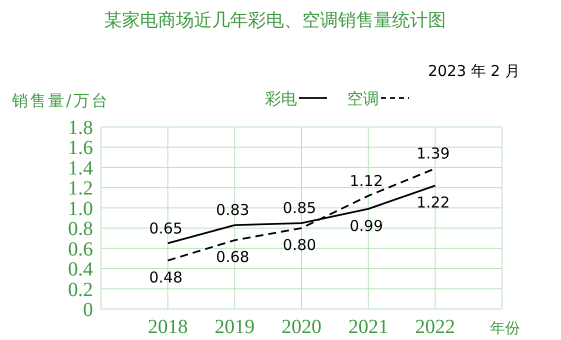  I want to click on y-tick-label: 0, so click(88, 310).